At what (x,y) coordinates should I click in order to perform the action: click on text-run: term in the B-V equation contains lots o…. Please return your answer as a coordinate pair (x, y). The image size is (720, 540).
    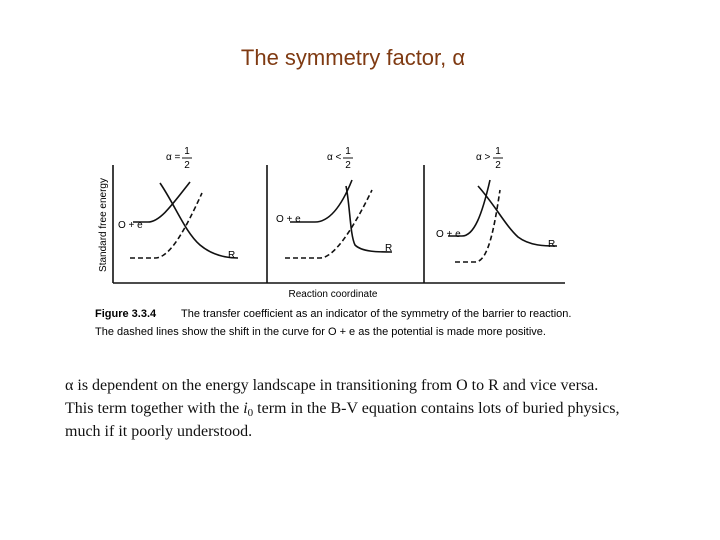
    Looking at the image, I should click on (436, 408).